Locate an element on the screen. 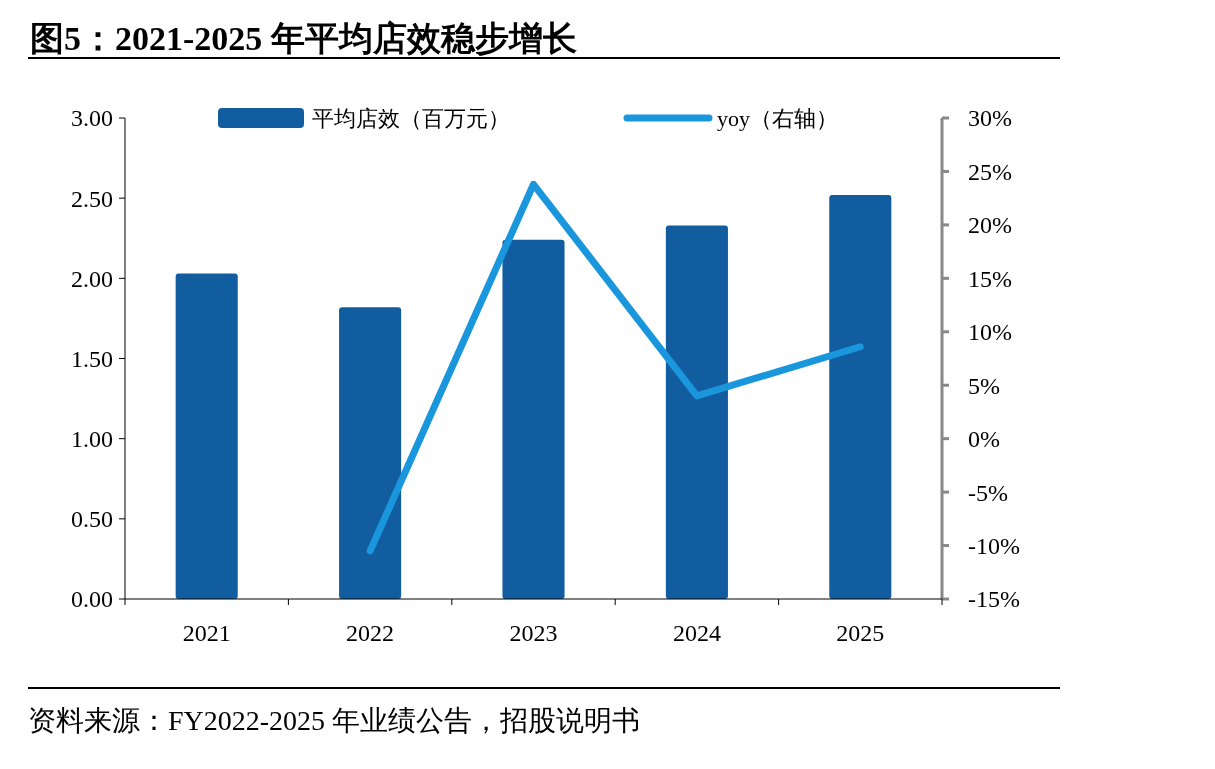  x-tick-label: 2023 is located at coordinates (533, 633).